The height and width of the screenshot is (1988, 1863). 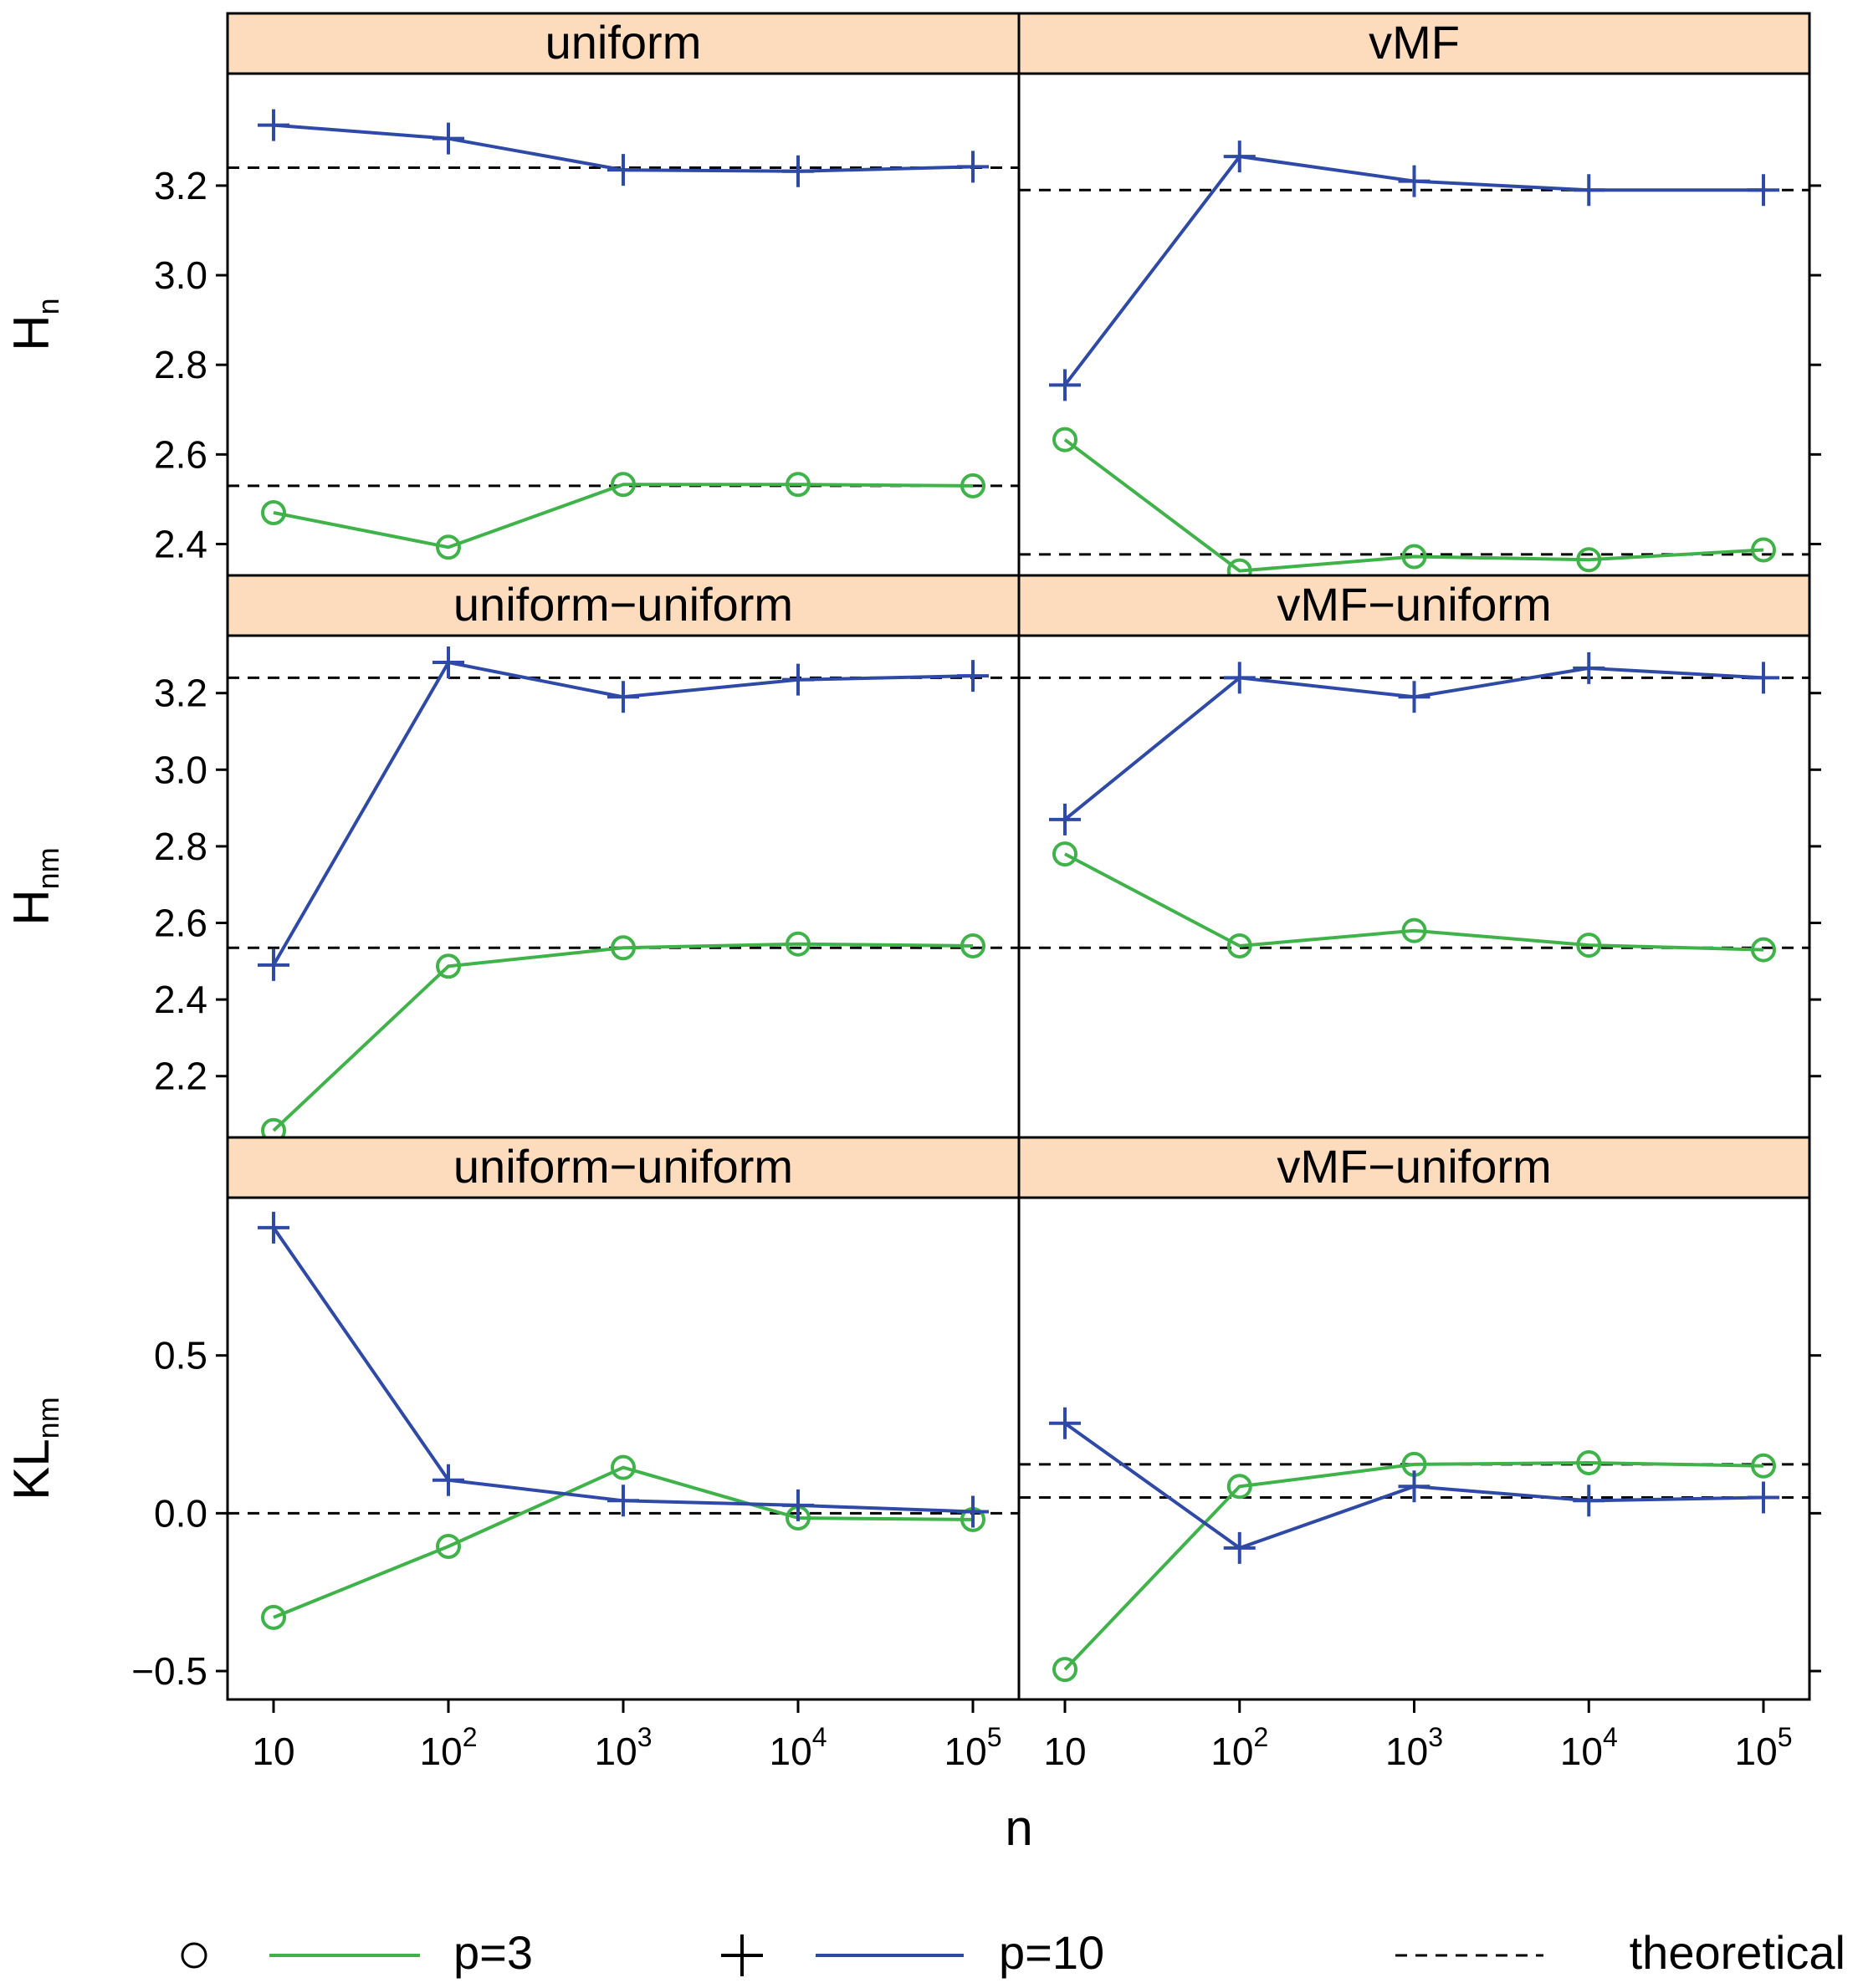 I want to click on y-tick-label: 2.2, so click(x=180, y=1076).